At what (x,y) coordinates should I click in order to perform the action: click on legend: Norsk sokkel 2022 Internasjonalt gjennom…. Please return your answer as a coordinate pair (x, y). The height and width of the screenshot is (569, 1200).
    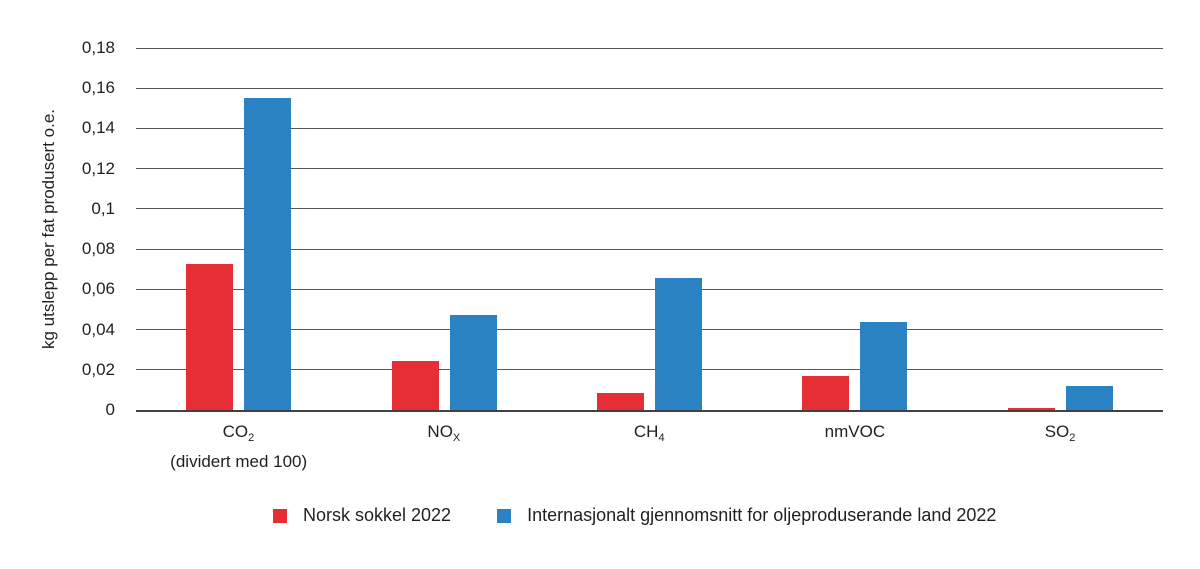
    Looking at the image, I should click on (634, 515).